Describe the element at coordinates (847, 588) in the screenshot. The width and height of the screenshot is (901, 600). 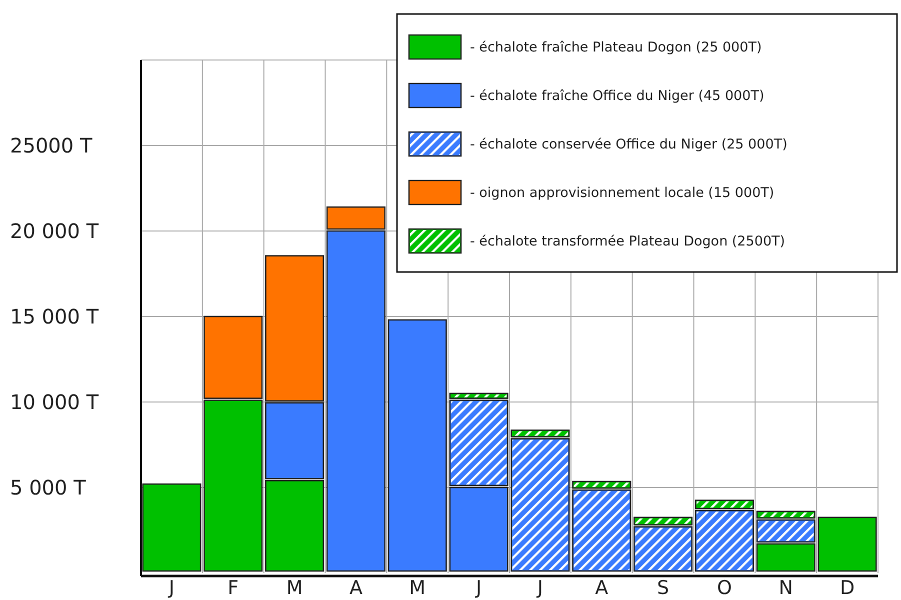
I see `x-tick-label: D` at that location.